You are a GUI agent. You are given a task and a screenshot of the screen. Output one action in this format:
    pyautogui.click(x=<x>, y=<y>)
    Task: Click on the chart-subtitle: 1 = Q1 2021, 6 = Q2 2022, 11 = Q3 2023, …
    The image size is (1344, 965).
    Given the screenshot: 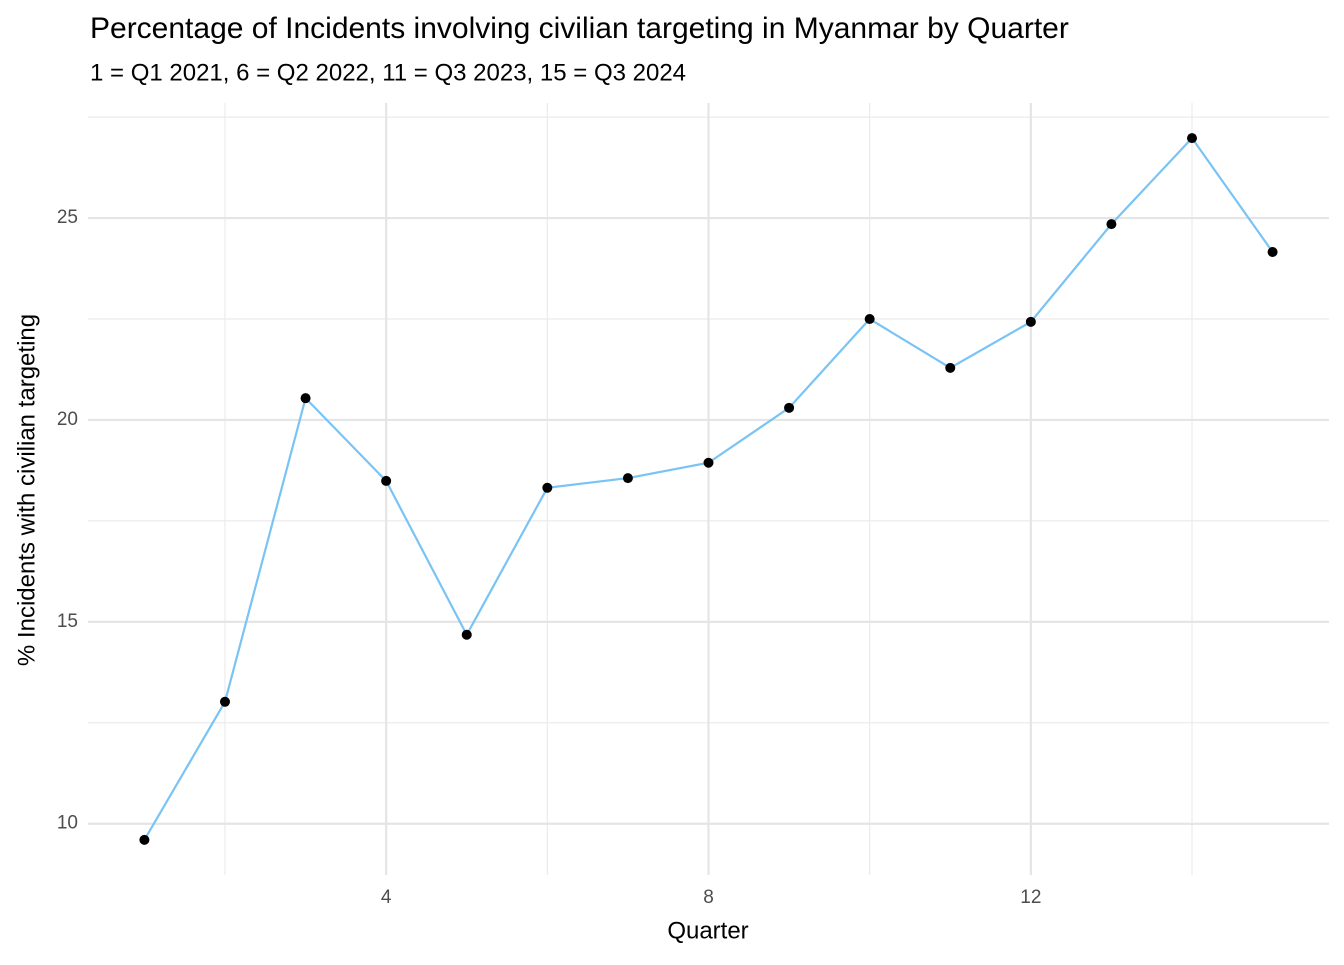 What is the action you would take?
    pyautogui.click(x=388, y=72)
    